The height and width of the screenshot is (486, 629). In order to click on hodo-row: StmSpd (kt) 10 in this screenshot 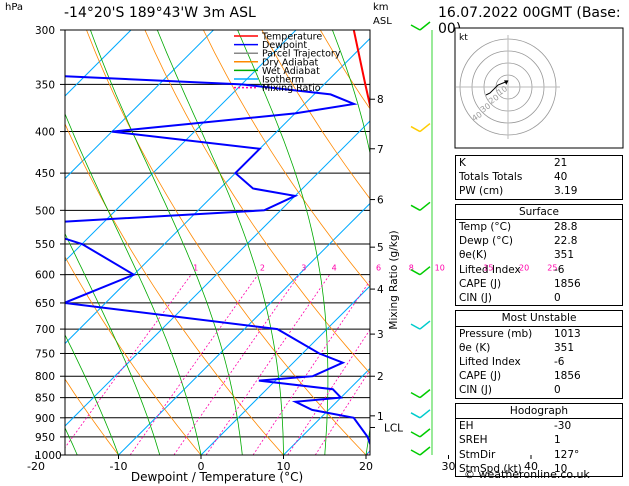, I will do `click(539, 469)`.